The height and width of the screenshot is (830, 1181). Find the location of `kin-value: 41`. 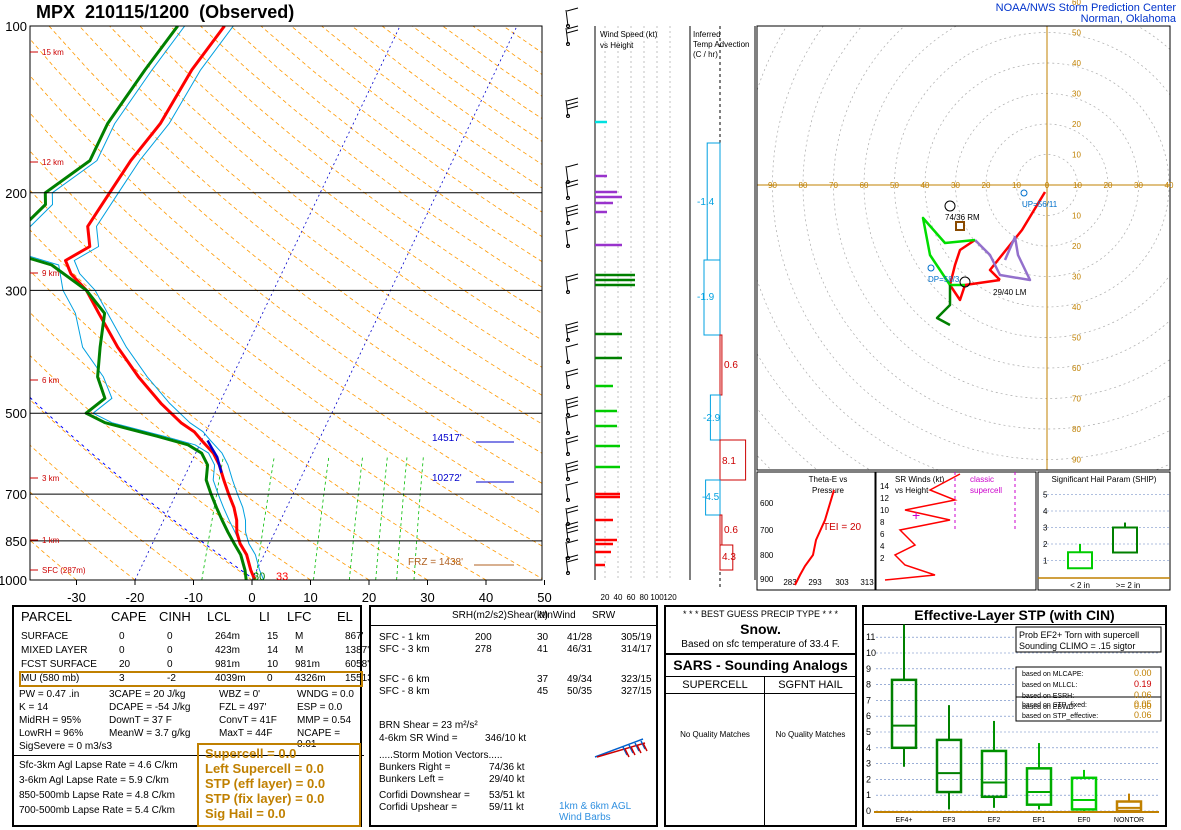

kin-value: 41 is located at coordinates (543, 649).